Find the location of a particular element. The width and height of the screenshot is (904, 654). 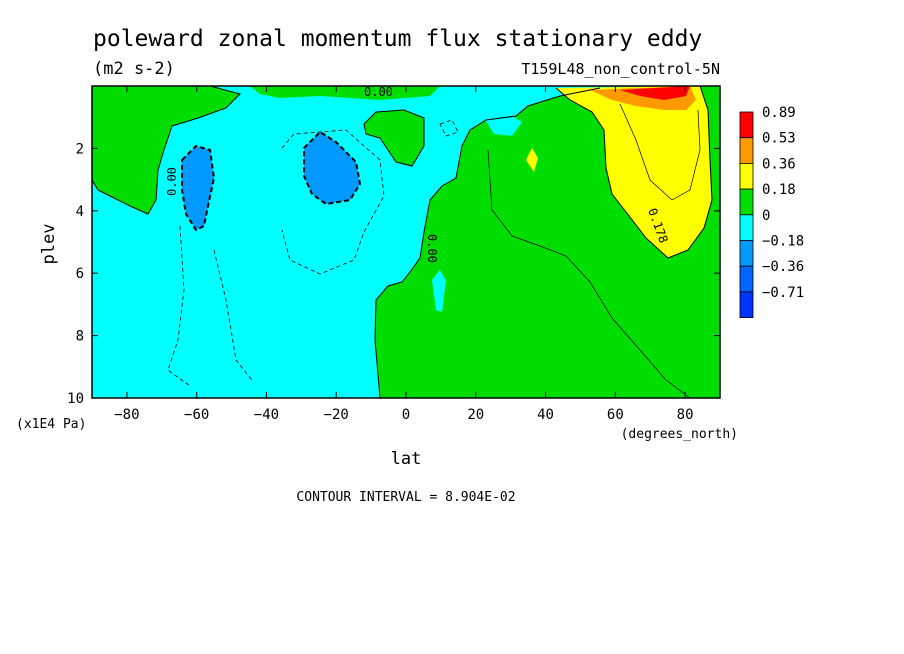

colorbar-level-label: 0.18 is located at coordinates (779, 190).